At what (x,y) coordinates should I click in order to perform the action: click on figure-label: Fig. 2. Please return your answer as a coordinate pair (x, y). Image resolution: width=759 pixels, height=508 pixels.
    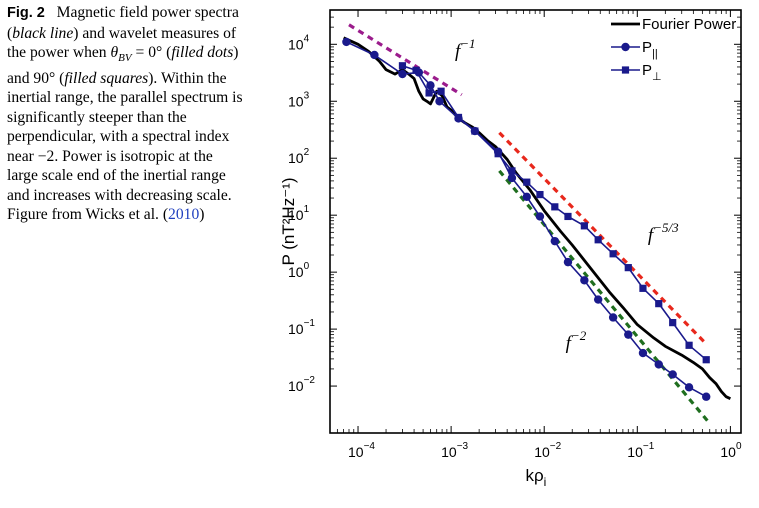
    Looking at the image, I should click on (26, 13).